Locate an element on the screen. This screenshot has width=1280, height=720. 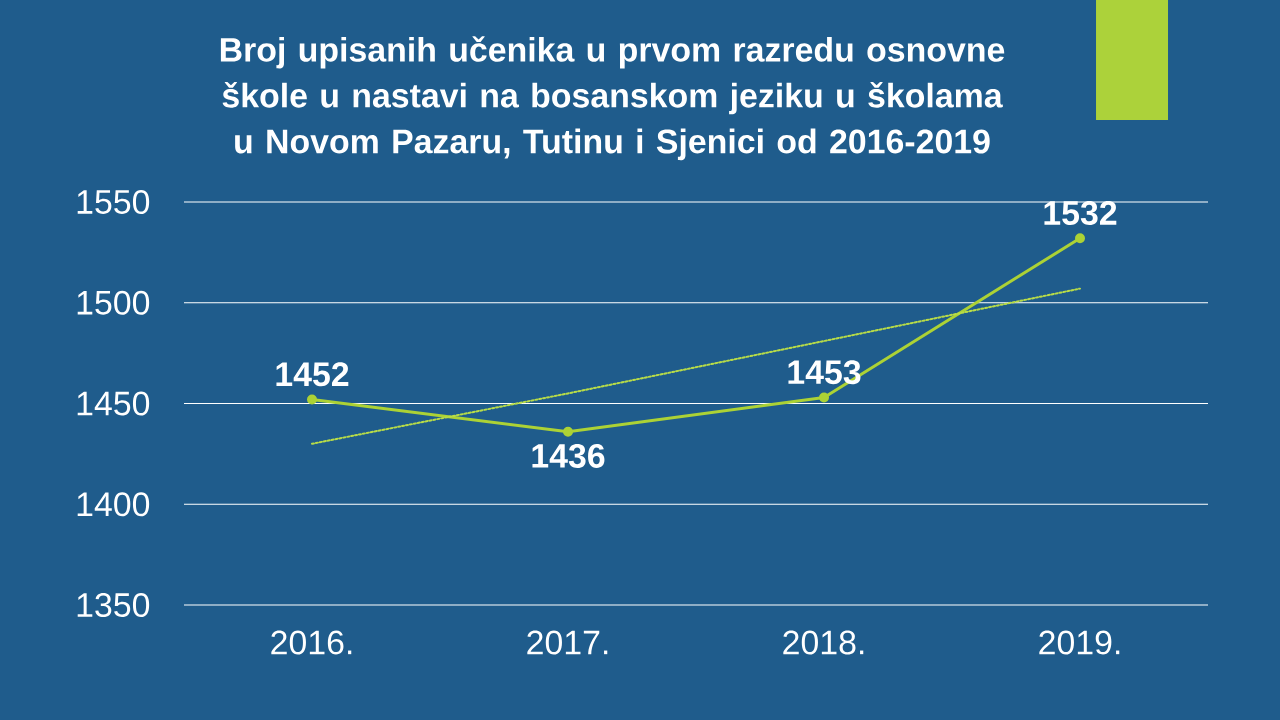
data-label: 1436 is located at coordinates (568, 455).